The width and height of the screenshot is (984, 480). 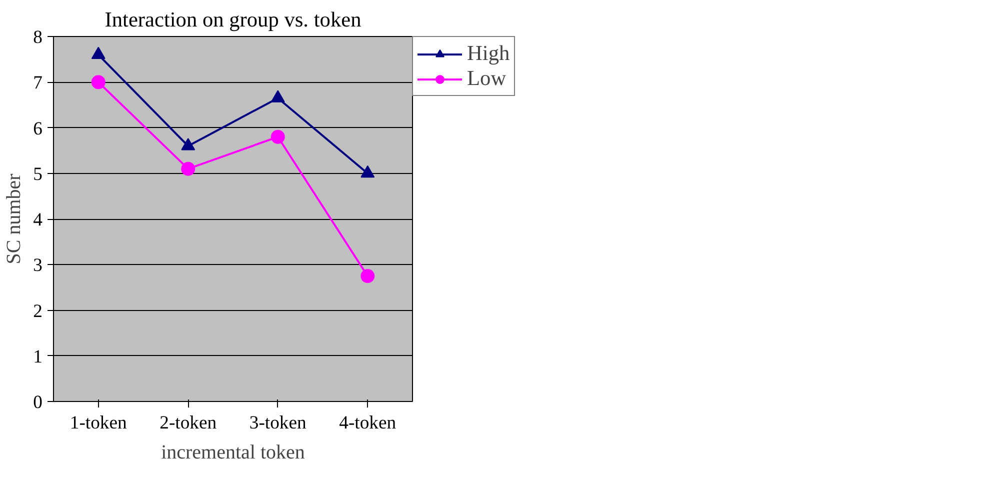 I want to click on y-tick-label: 0, so click(x=37, y=402).